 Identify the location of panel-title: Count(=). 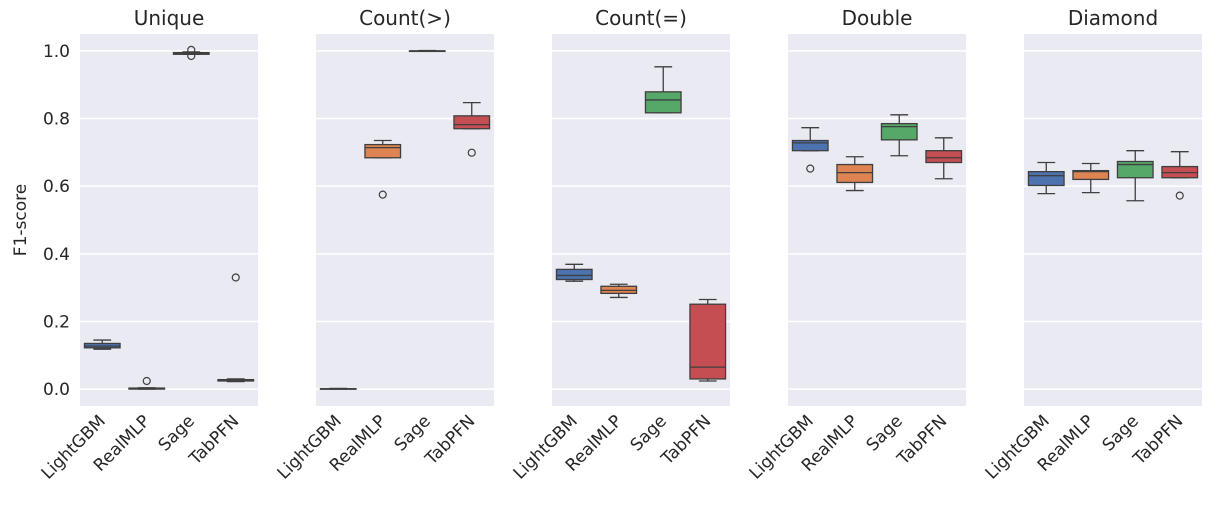
(641, 18).